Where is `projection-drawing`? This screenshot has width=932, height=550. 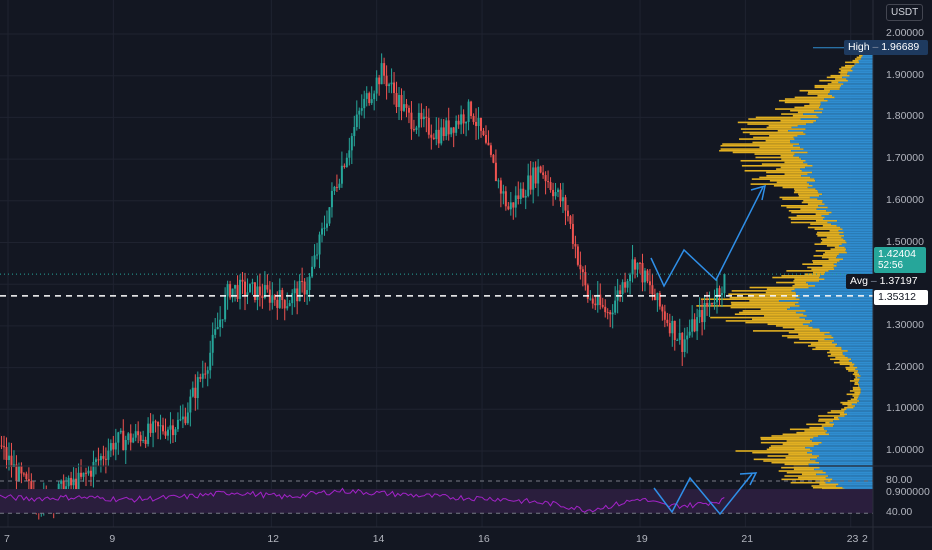 projection-drawing is located at coordinates (708, 236).